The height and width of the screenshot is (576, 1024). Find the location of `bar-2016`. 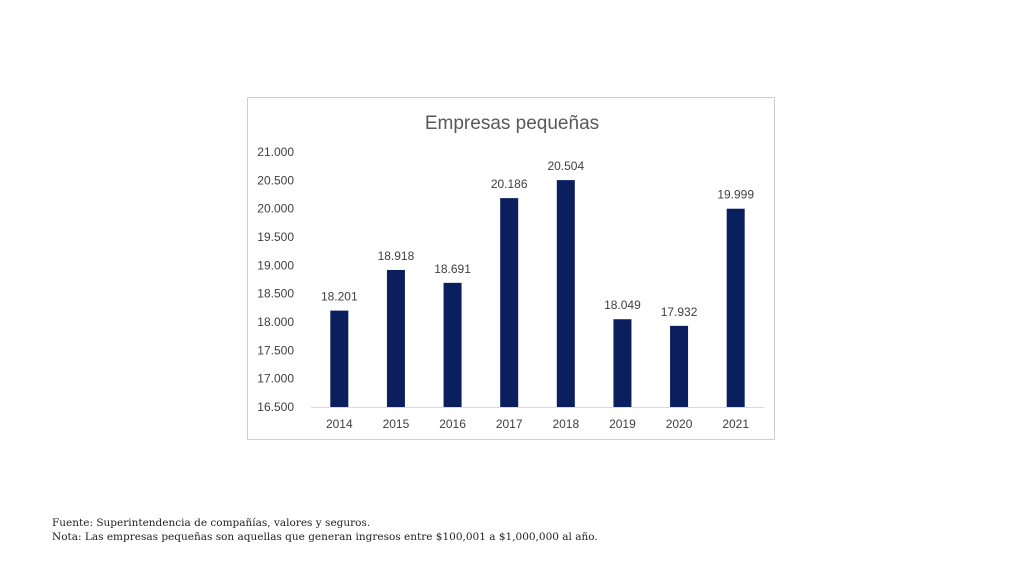

bar-2016 is located at coordinates (452, 344).